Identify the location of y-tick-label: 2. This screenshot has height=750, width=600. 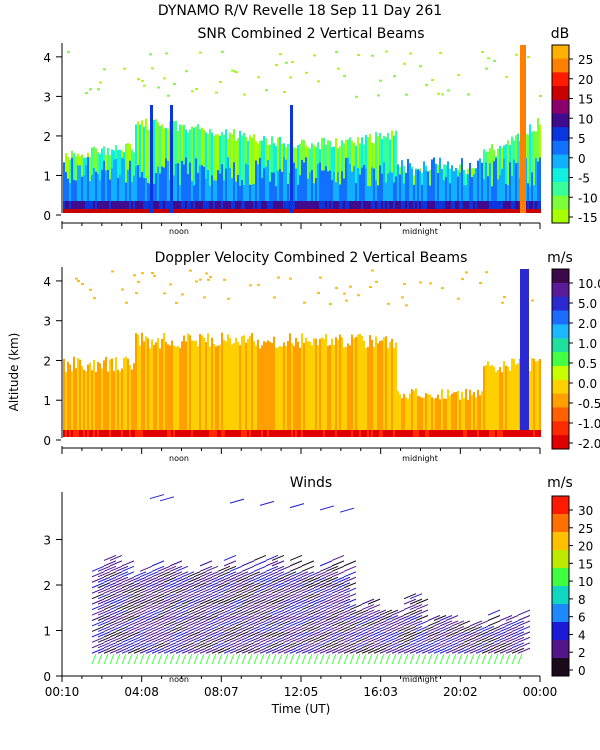
(47, 361).